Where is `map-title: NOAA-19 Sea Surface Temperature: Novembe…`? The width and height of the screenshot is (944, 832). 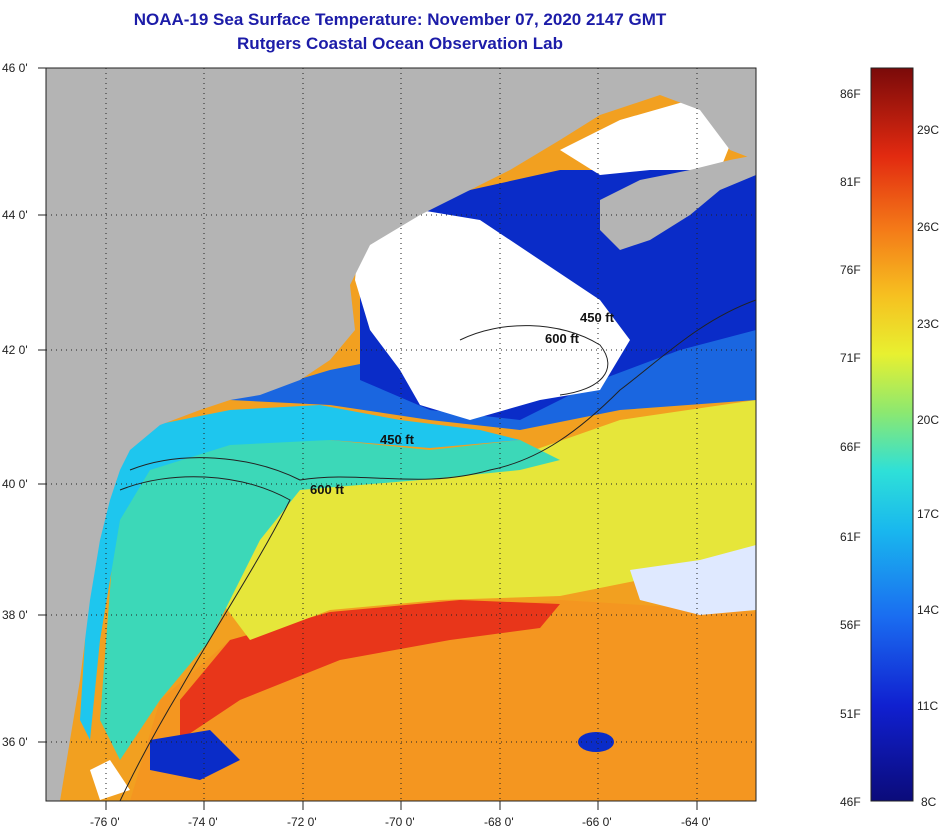
map-title: NOAA-19 Sea Surface Temperature: Novembe… is located at coordinates (400, 19).